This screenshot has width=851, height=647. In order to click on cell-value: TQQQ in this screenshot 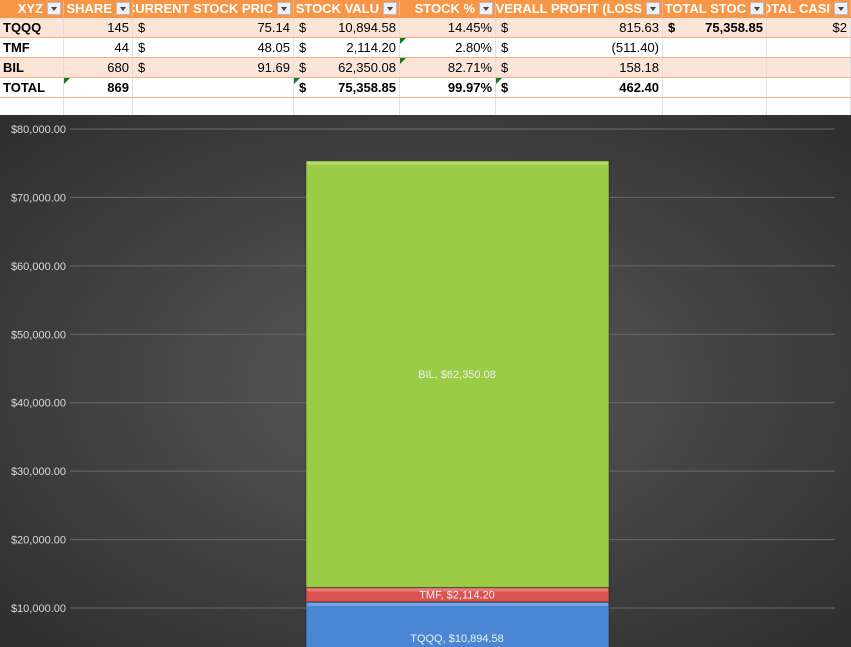, I will do `click(22, 27)`.